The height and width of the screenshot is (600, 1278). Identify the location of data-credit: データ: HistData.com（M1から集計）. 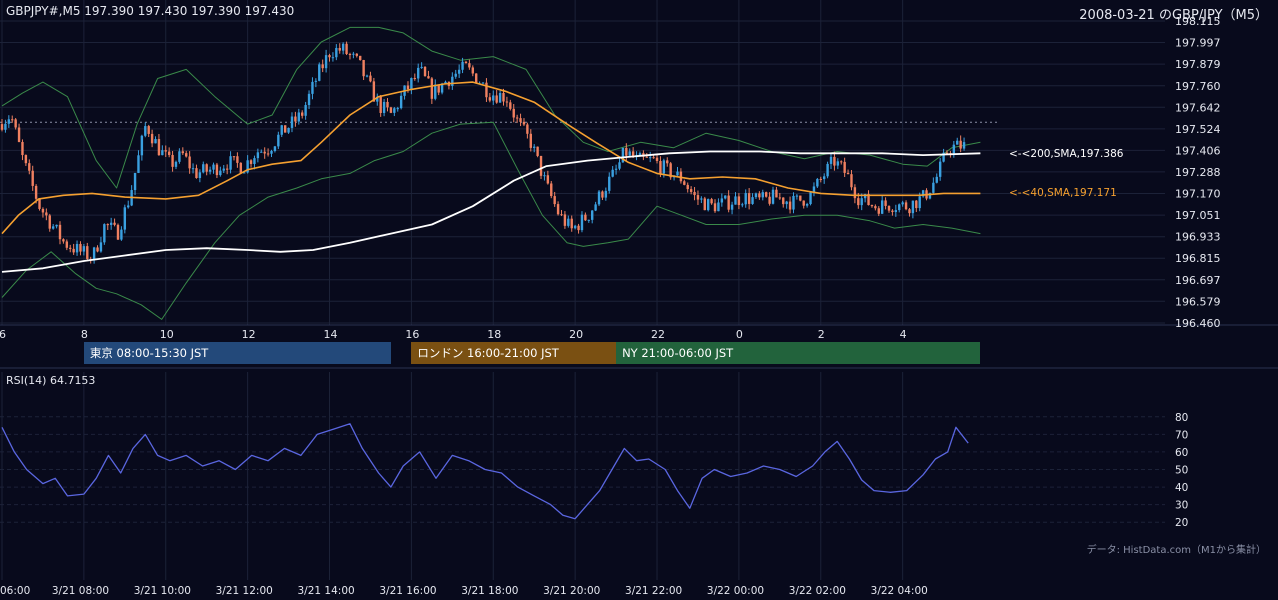
(1176, 550).